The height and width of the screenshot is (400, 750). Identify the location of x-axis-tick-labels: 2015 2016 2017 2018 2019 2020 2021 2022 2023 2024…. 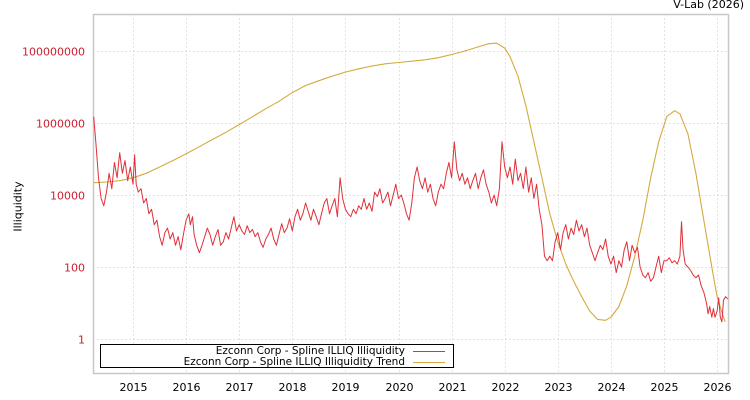
(426, 387).